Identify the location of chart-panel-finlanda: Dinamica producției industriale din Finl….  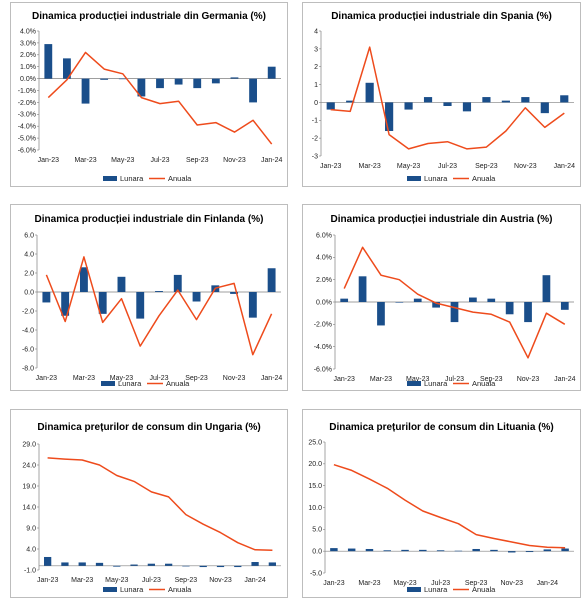
(149, 297).